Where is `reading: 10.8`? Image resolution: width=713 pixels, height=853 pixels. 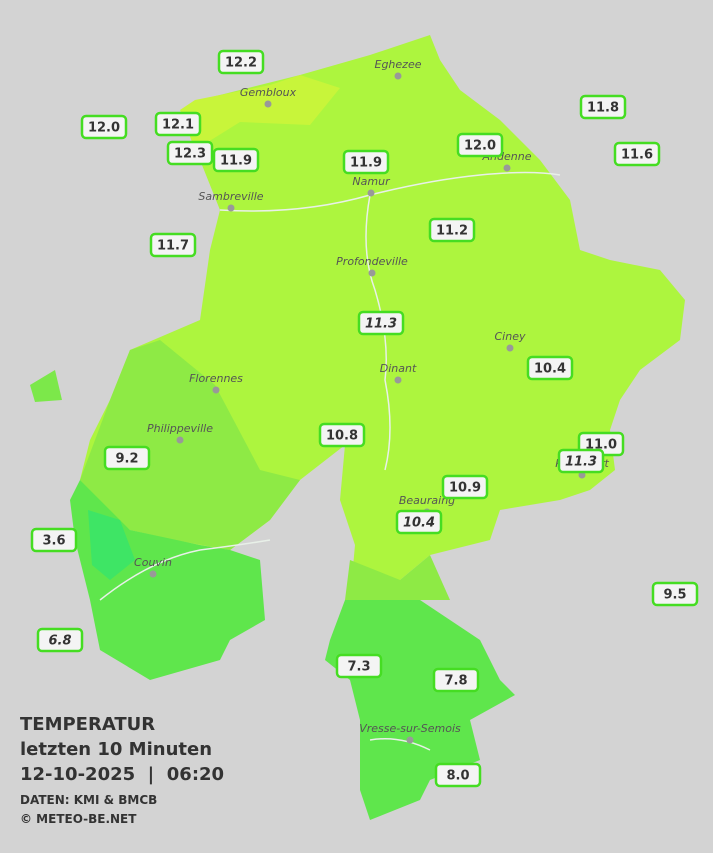 reading: 10.8 is located at coordinates (342, 436).